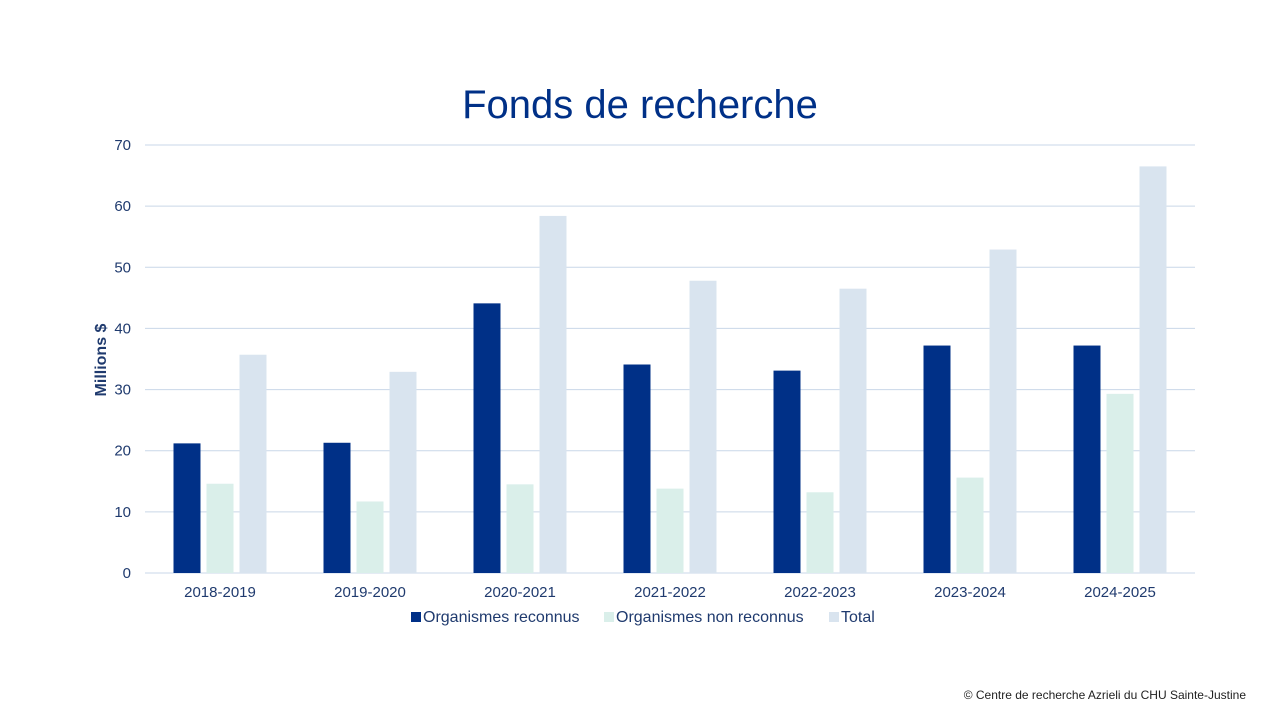  Describe the element at coordinates (122, 145) in the screenshot. I see `y-tick-label: 70` at that location.